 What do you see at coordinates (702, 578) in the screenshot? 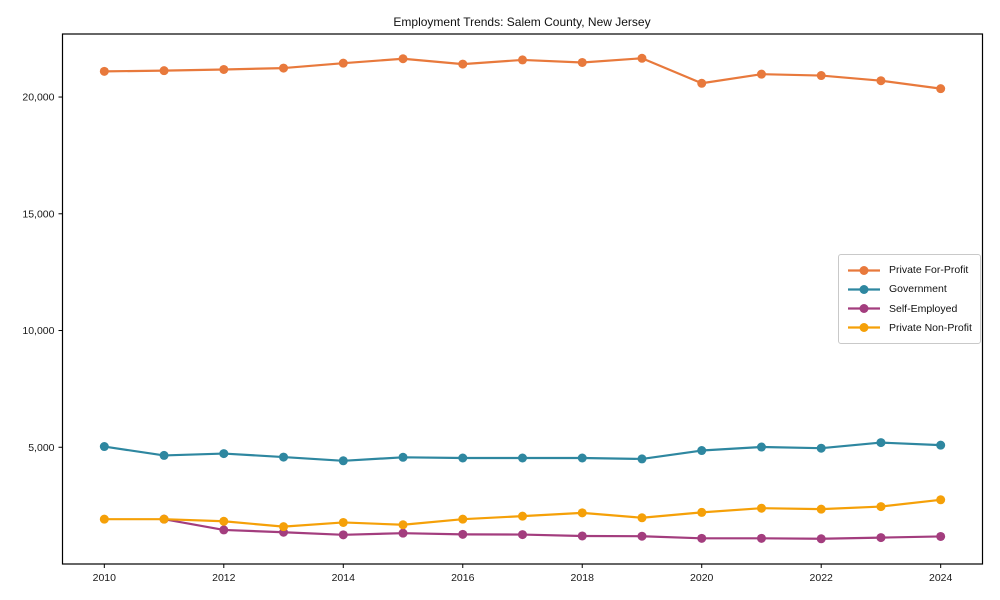
I see `x-tick-label: 2020` at bounding box center [702, 578].